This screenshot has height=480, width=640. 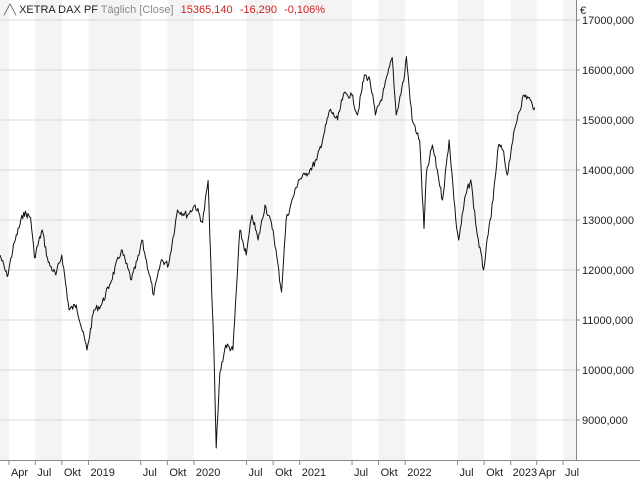 What do you see at coordinates (258, 10) in the screenshot?
I see `price-change: -16,290` at bounding box center [258, 10].